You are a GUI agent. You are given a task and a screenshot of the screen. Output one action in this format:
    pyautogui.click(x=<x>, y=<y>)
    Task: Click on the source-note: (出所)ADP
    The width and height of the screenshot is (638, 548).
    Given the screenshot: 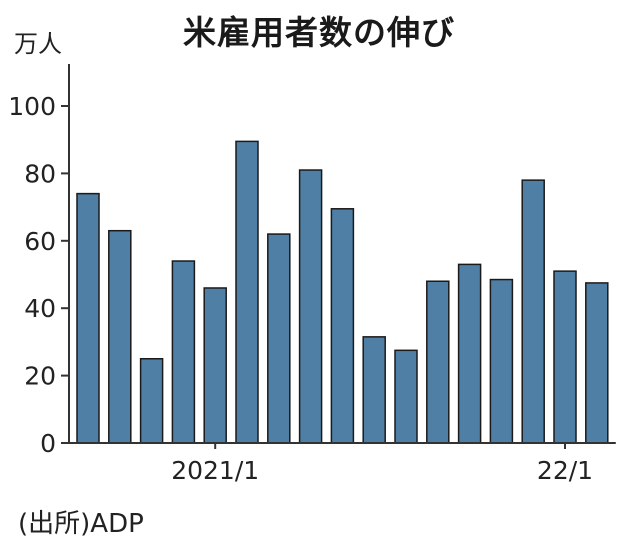 What is the action you would take?
    pyautogui.click(x=81, y=524)
    